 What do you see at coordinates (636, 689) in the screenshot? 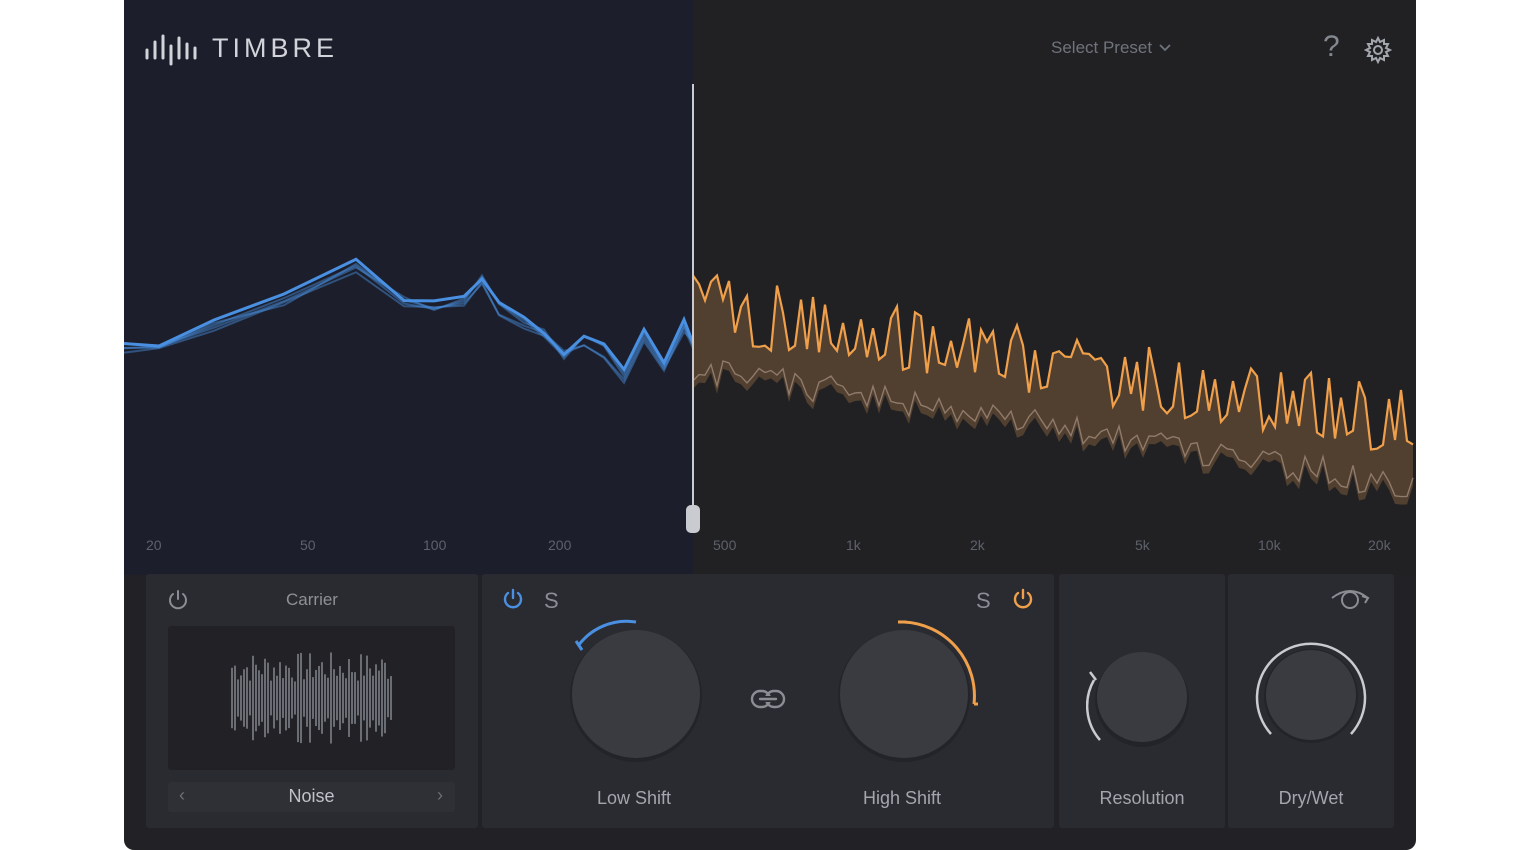
I see `low-shift-knob` at bounding box center [636, 689].